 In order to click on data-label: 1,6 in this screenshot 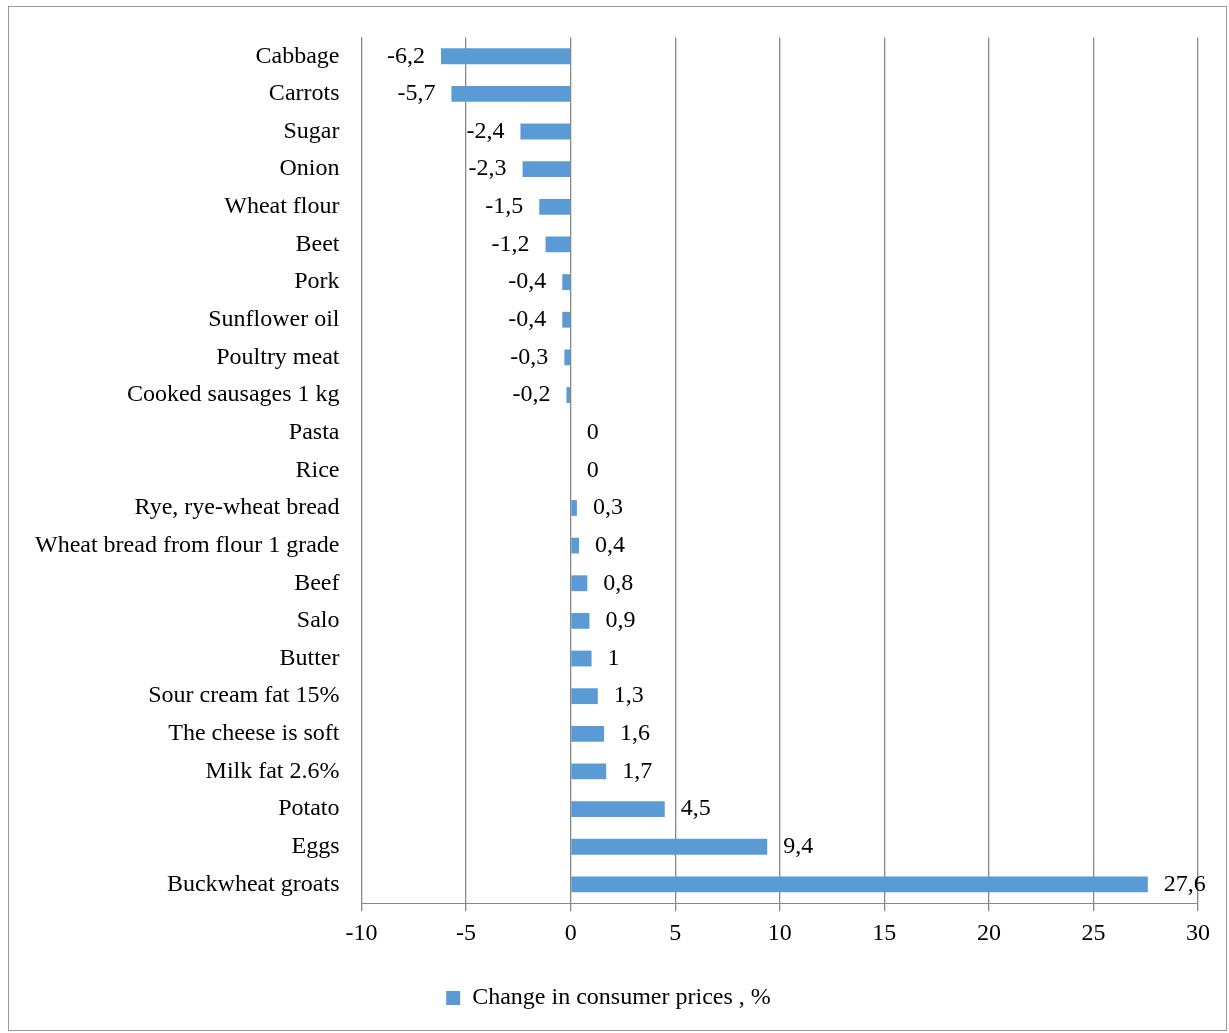, I will do `click(635, 732)`.